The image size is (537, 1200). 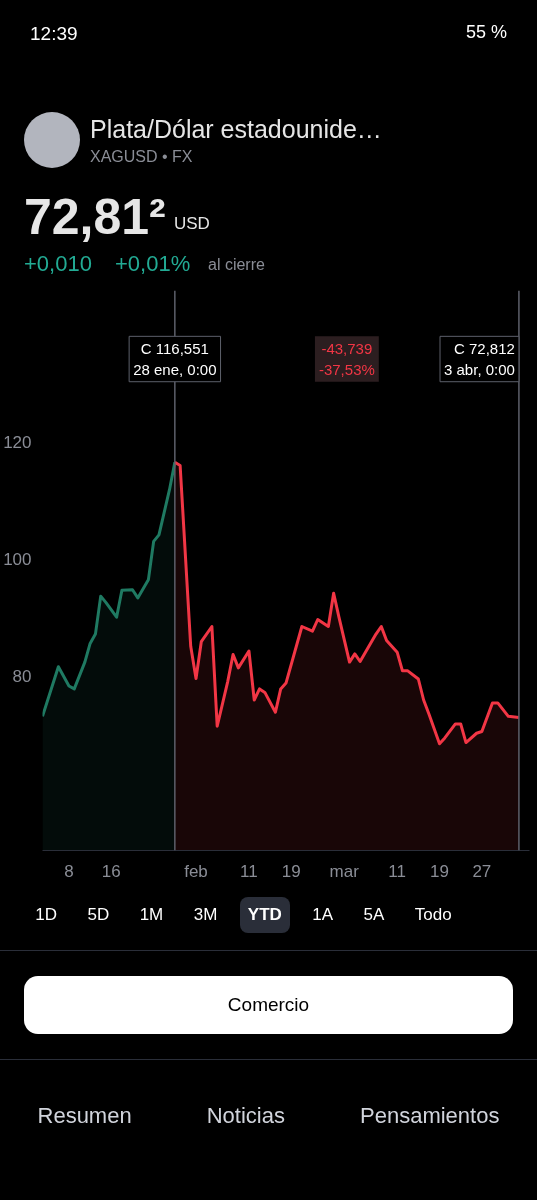 What do you see at coordinates (151, 914) in the screenshot?
I see `text: 1M` at bounding box center [151, 914].